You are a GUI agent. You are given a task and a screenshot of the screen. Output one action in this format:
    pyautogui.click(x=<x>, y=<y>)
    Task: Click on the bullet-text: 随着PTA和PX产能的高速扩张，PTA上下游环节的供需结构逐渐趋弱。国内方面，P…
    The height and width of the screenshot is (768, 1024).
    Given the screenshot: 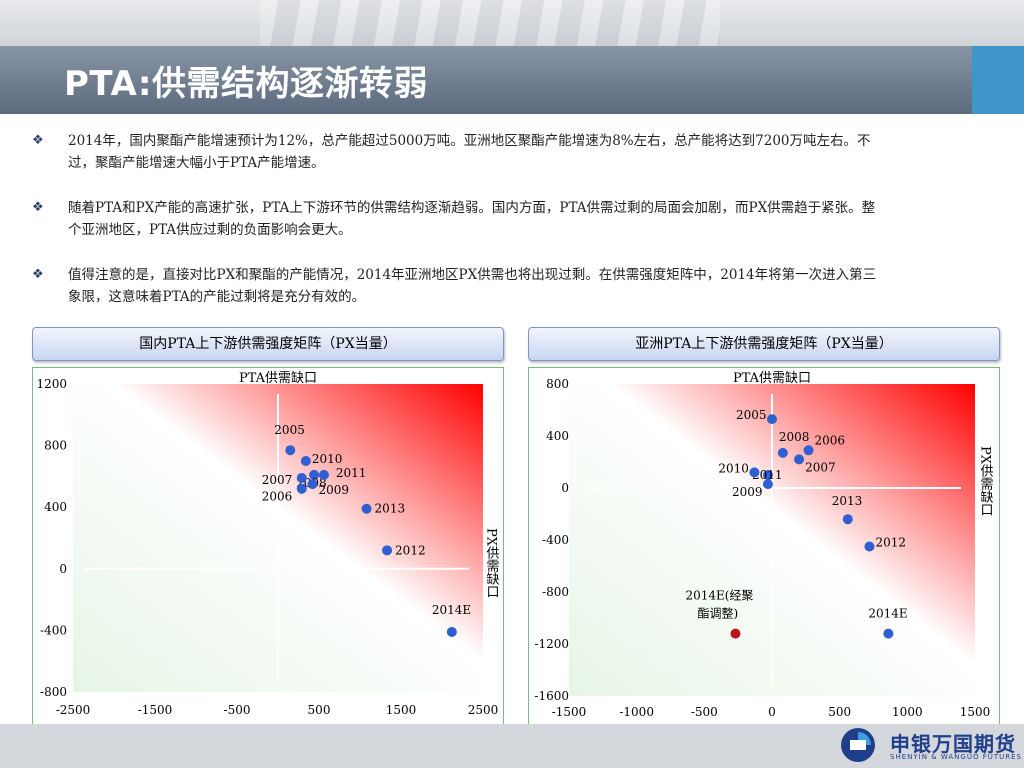 What is the action you would take?
    pyautogui.click(x=472, y=219)
    